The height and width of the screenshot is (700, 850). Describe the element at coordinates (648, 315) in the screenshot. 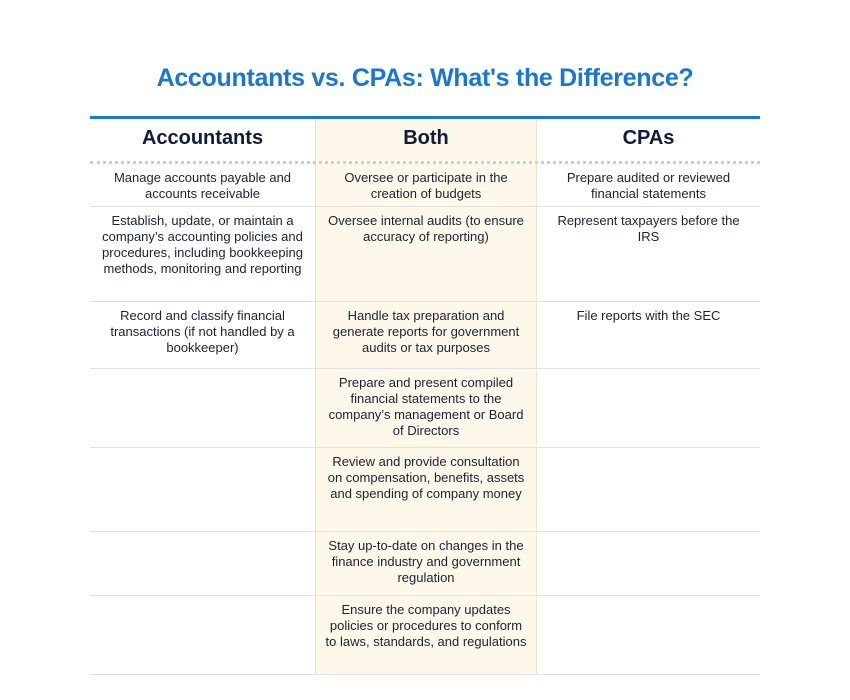

I see `cell-cpas: File reports with the SEC` at that location.